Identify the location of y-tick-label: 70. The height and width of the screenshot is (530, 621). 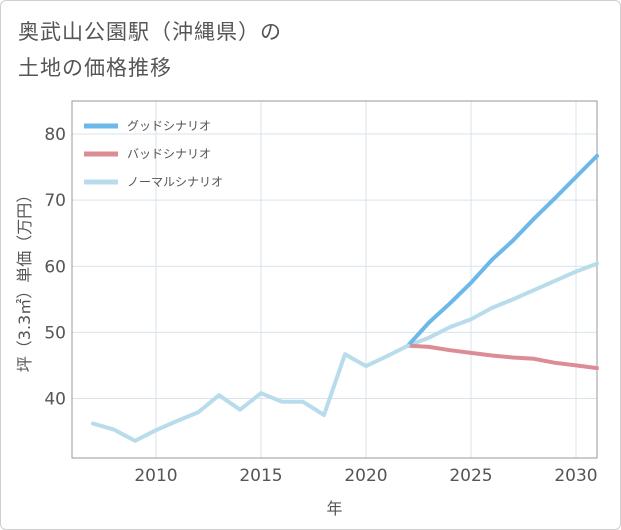
(55, 201).